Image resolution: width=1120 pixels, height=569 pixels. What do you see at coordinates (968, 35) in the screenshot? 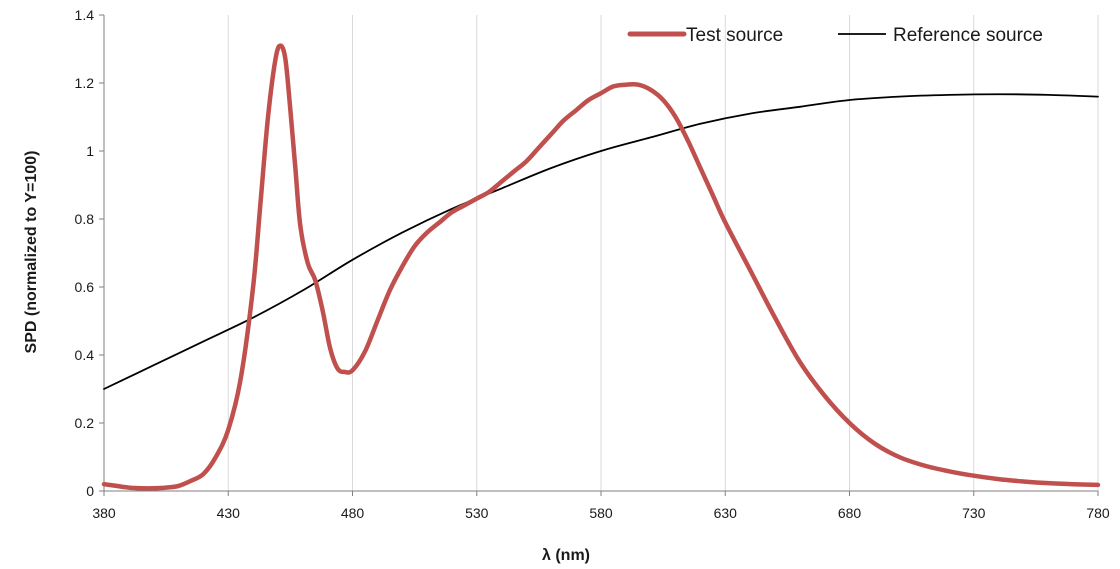
I see `legend-label-reference-source: Reference source` at bounding box center [968, 35].